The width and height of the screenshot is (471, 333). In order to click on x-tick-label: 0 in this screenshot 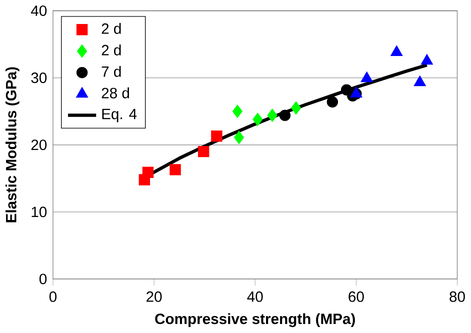, I will do `click(53, 297)`.